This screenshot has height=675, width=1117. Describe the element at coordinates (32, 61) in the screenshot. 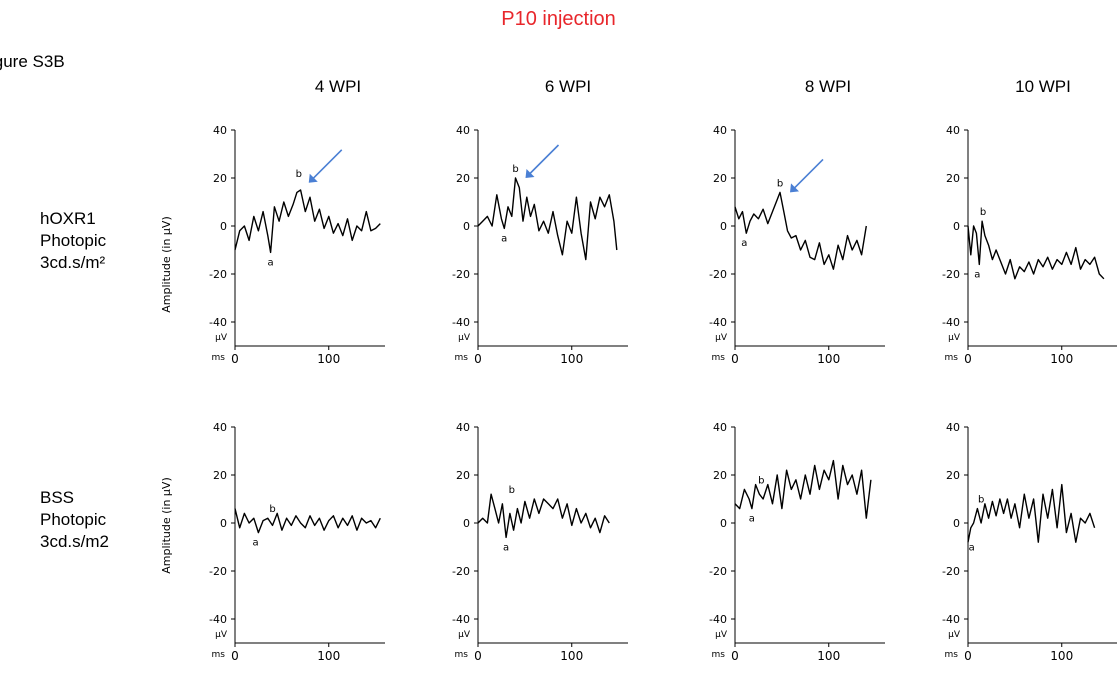

I see `figure-label: igure S3B` at that location.